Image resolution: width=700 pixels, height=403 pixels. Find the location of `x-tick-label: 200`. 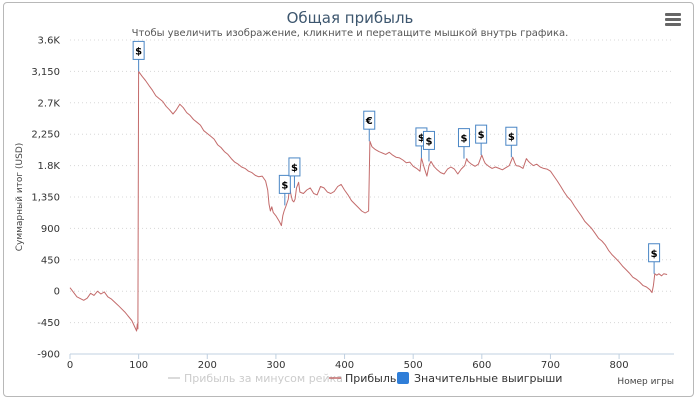

x-tick-label: 200 is located at coordinates (207, 365).